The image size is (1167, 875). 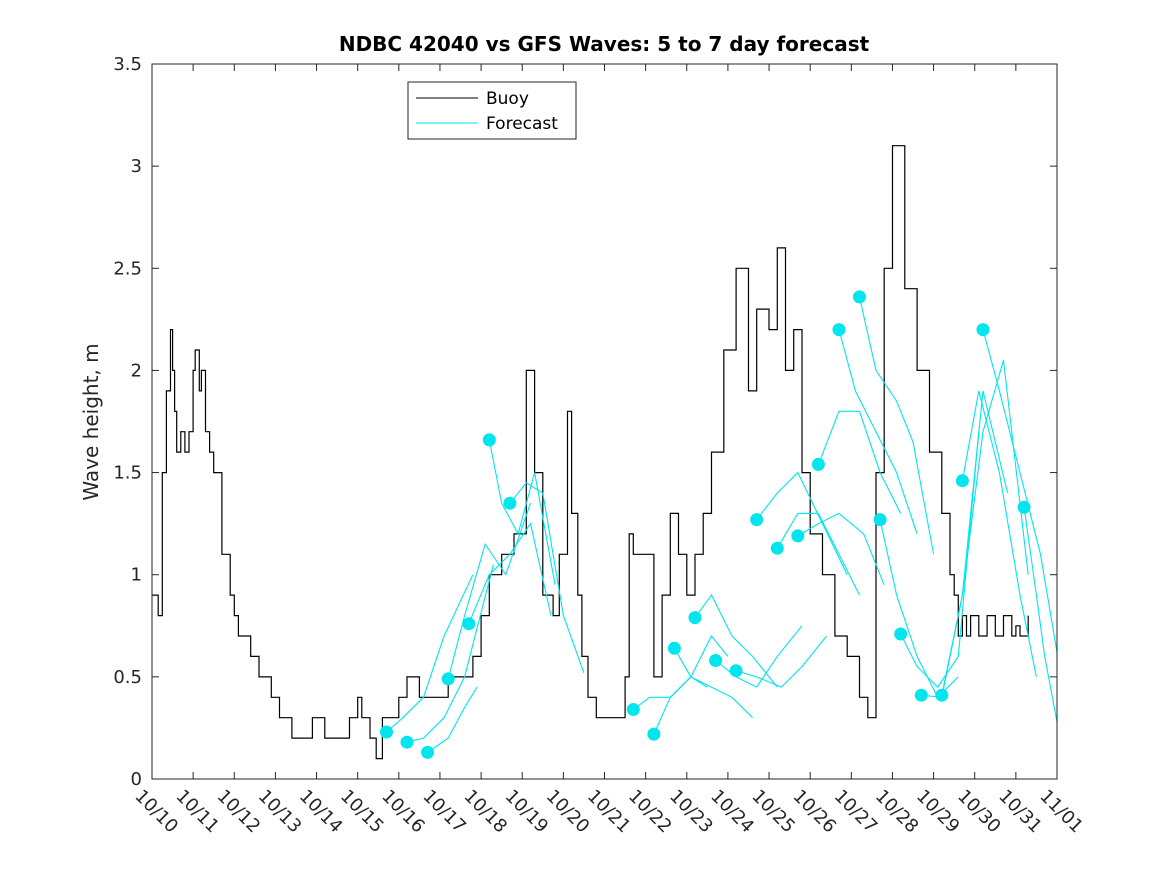 What do you see at coordinates (136, 370) in the screenshot?
I see `y-tick-label: 2` at bounding box center [136, 370].